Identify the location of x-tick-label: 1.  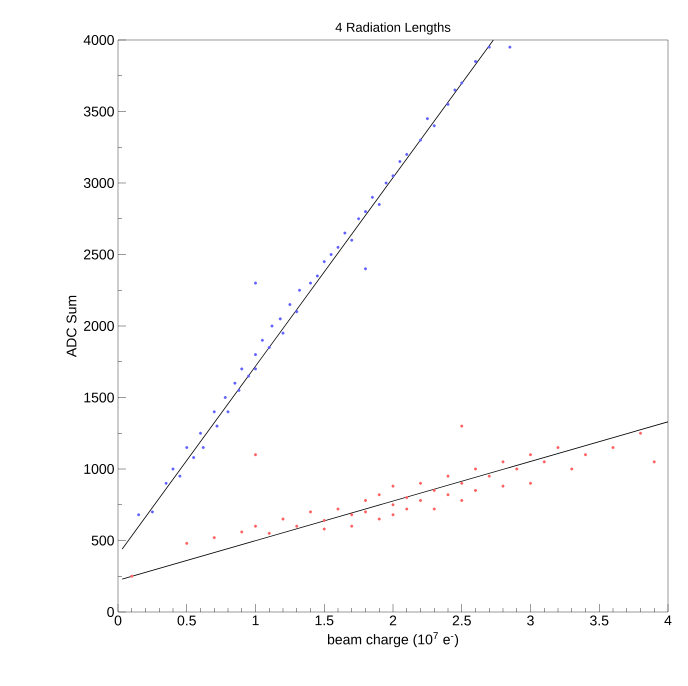
(255, 621).